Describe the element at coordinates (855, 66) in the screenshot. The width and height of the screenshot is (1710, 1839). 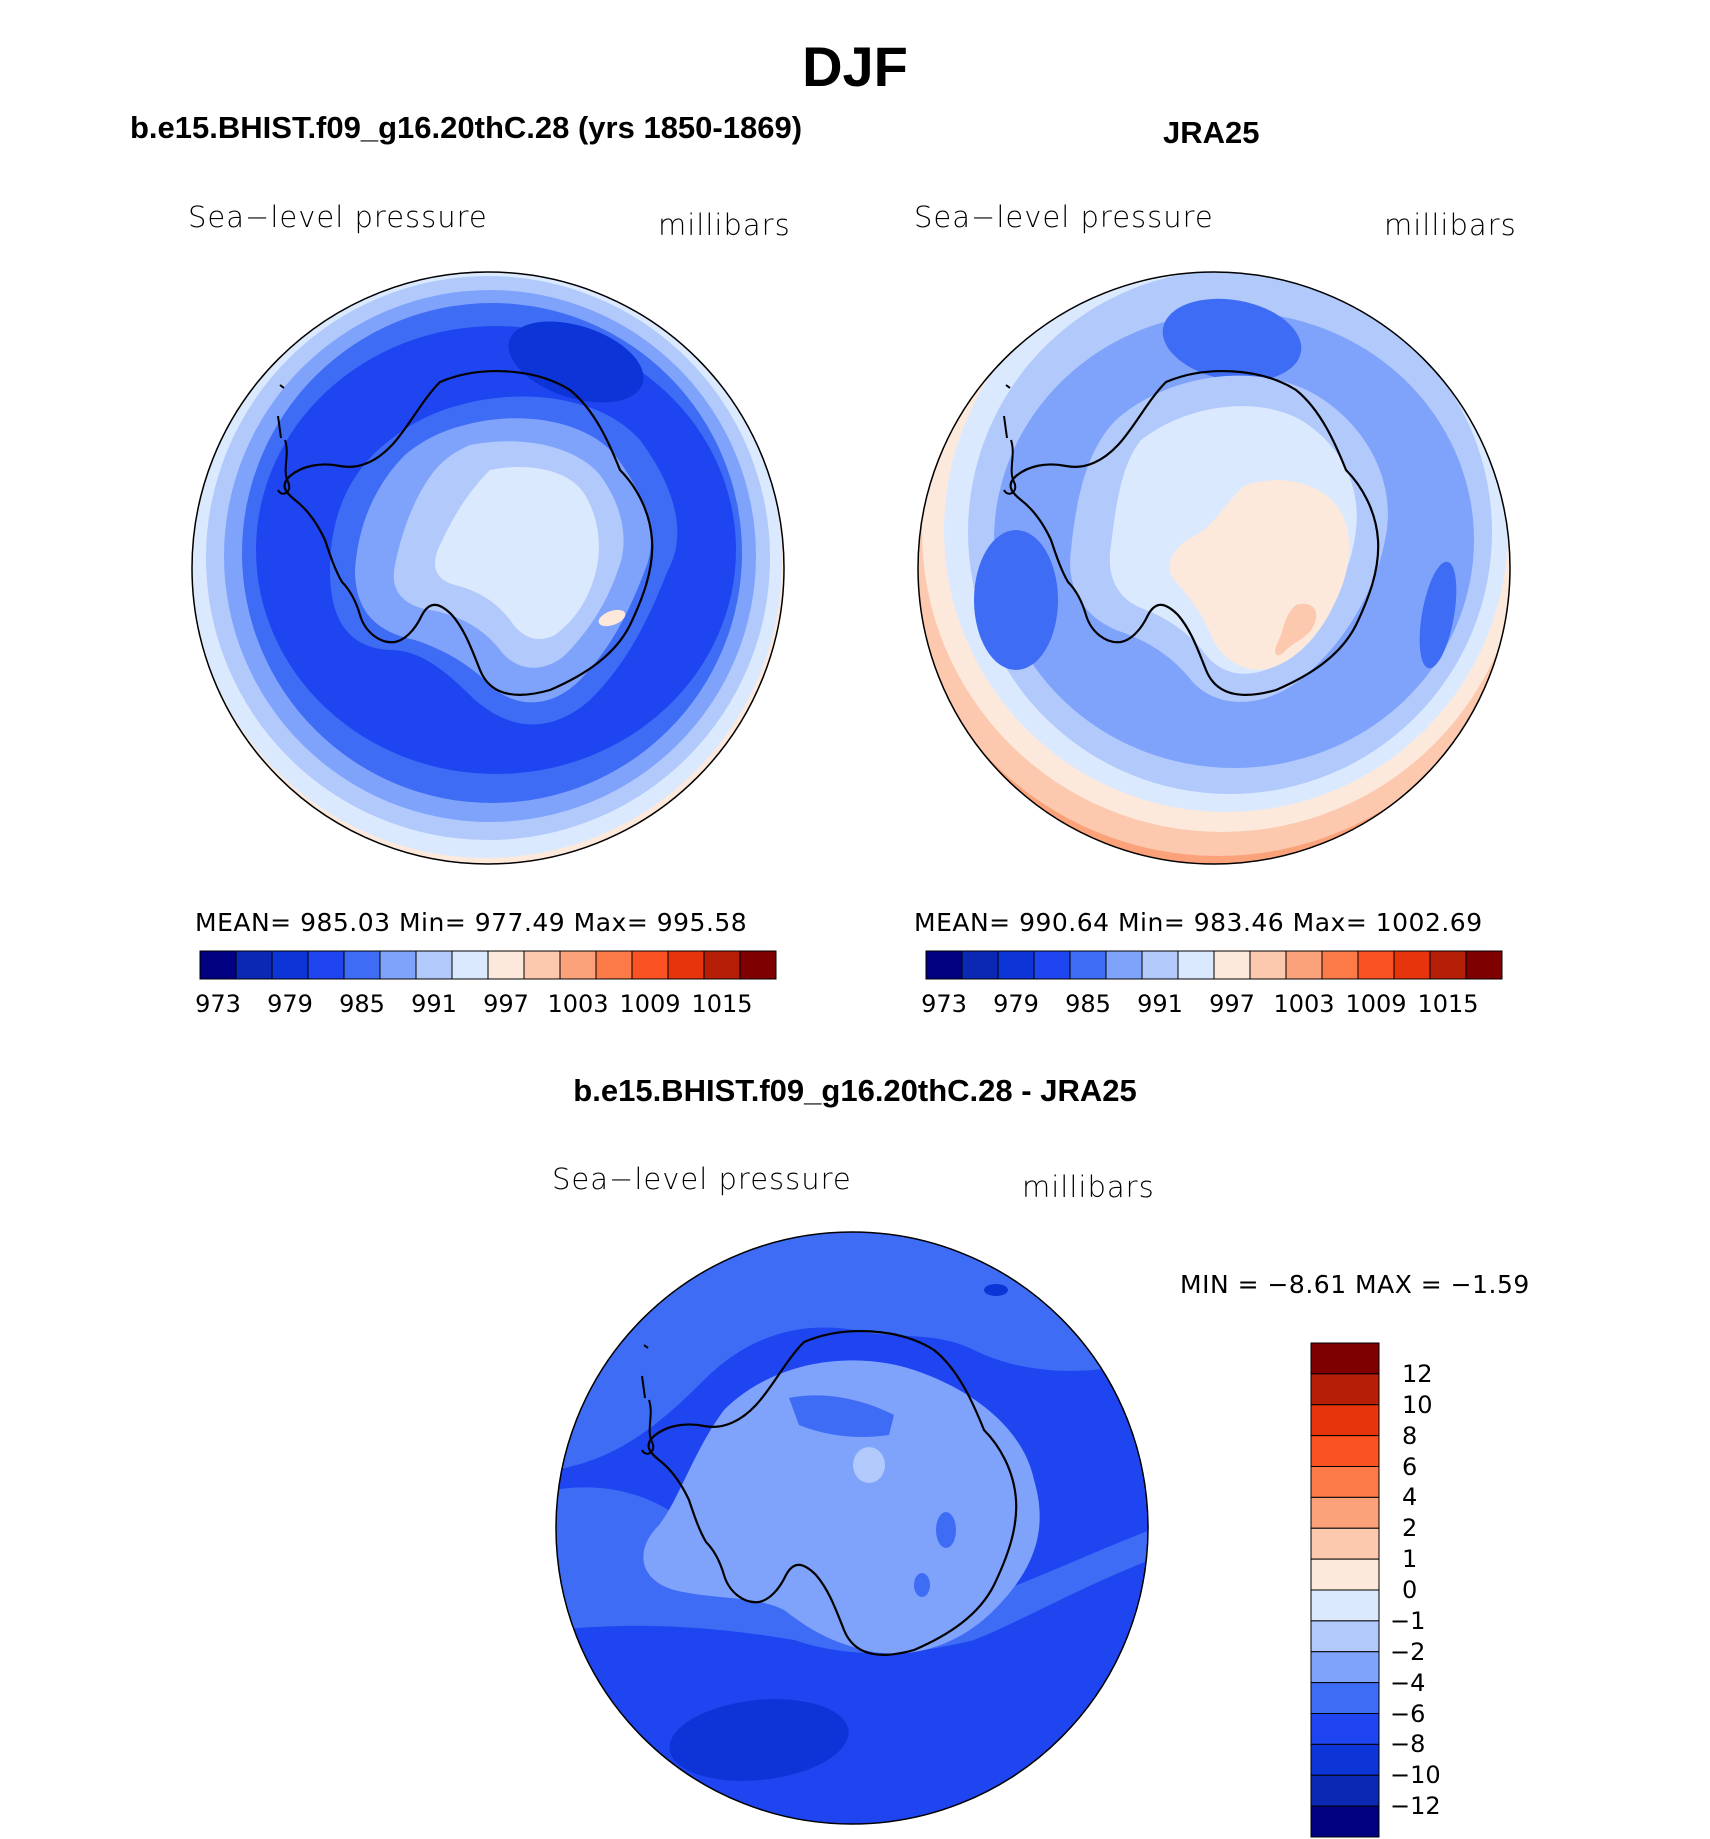
I see `main-title: DJF` at that location.